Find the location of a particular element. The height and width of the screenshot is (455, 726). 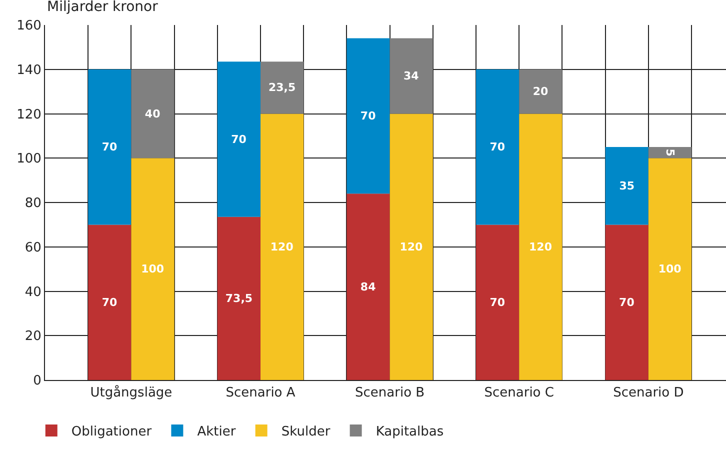

y-tick-label: 40 is located at coordinates (33, 292).